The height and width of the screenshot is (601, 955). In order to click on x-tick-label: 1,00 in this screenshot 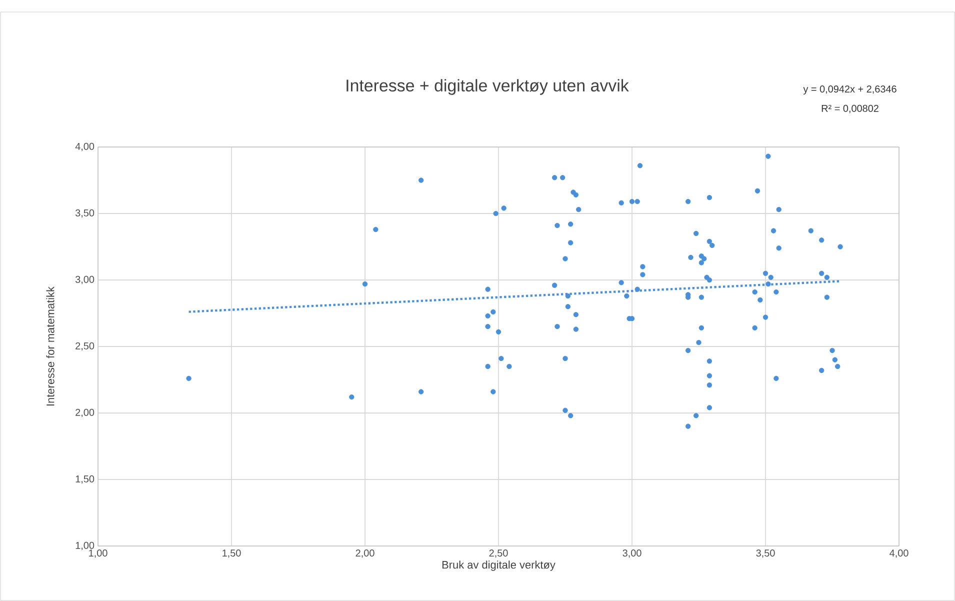, I will do `click(98, 554)`.